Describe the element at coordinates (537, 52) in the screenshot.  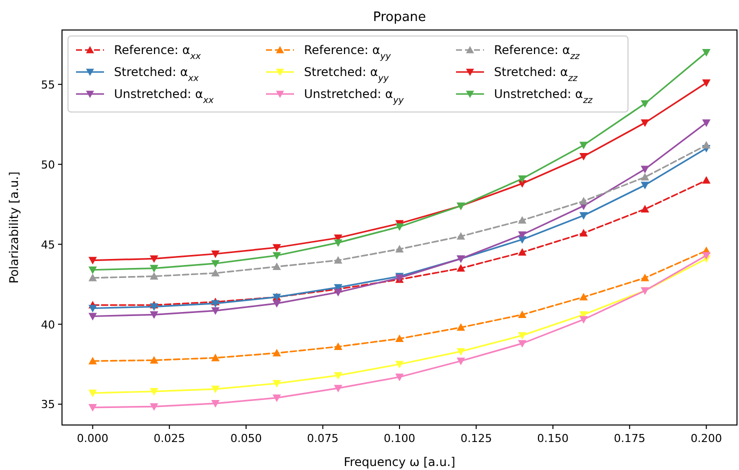
I see `legend-label: Reference: α$_{zz}$` at that location.